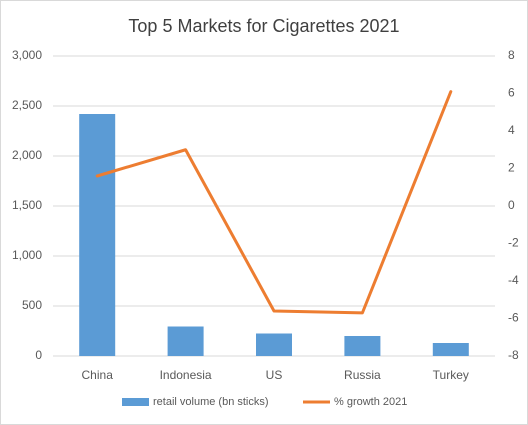 The image size is (528, 425). Describe the element at coordinates (513, 243) in the screenshot. I see `y2-tick-label: -2` at that location.